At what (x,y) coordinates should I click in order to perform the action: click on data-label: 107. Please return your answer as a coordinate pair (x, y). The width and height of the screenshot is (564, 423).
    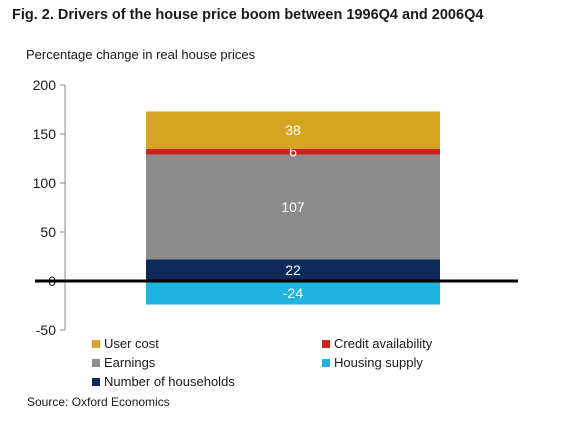
    Looking at the image, I should click on (293, 207).